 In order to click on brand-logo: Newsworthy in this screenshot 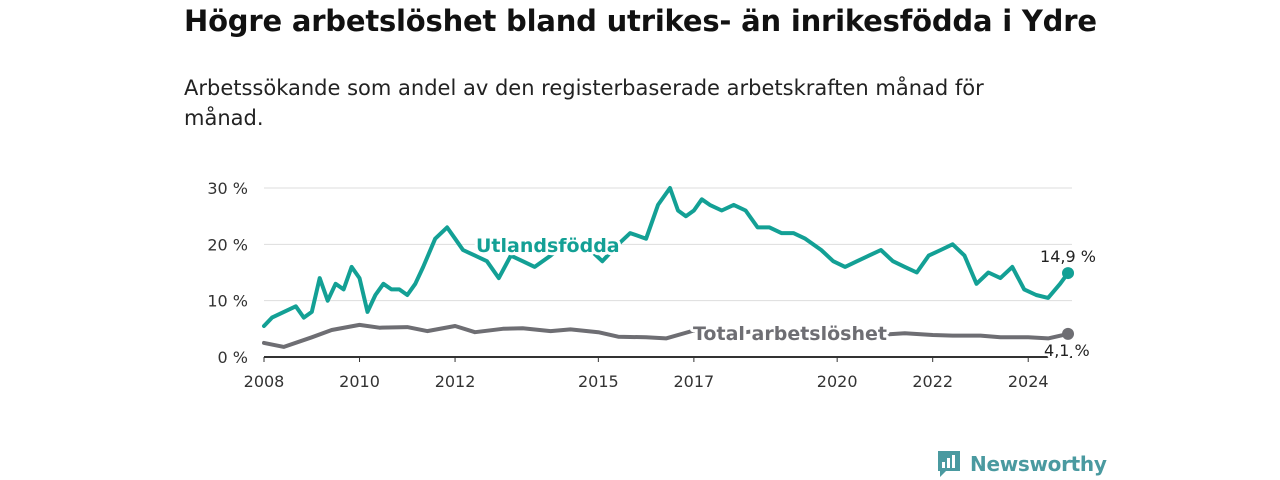, I will do `click(1021, 464)`.